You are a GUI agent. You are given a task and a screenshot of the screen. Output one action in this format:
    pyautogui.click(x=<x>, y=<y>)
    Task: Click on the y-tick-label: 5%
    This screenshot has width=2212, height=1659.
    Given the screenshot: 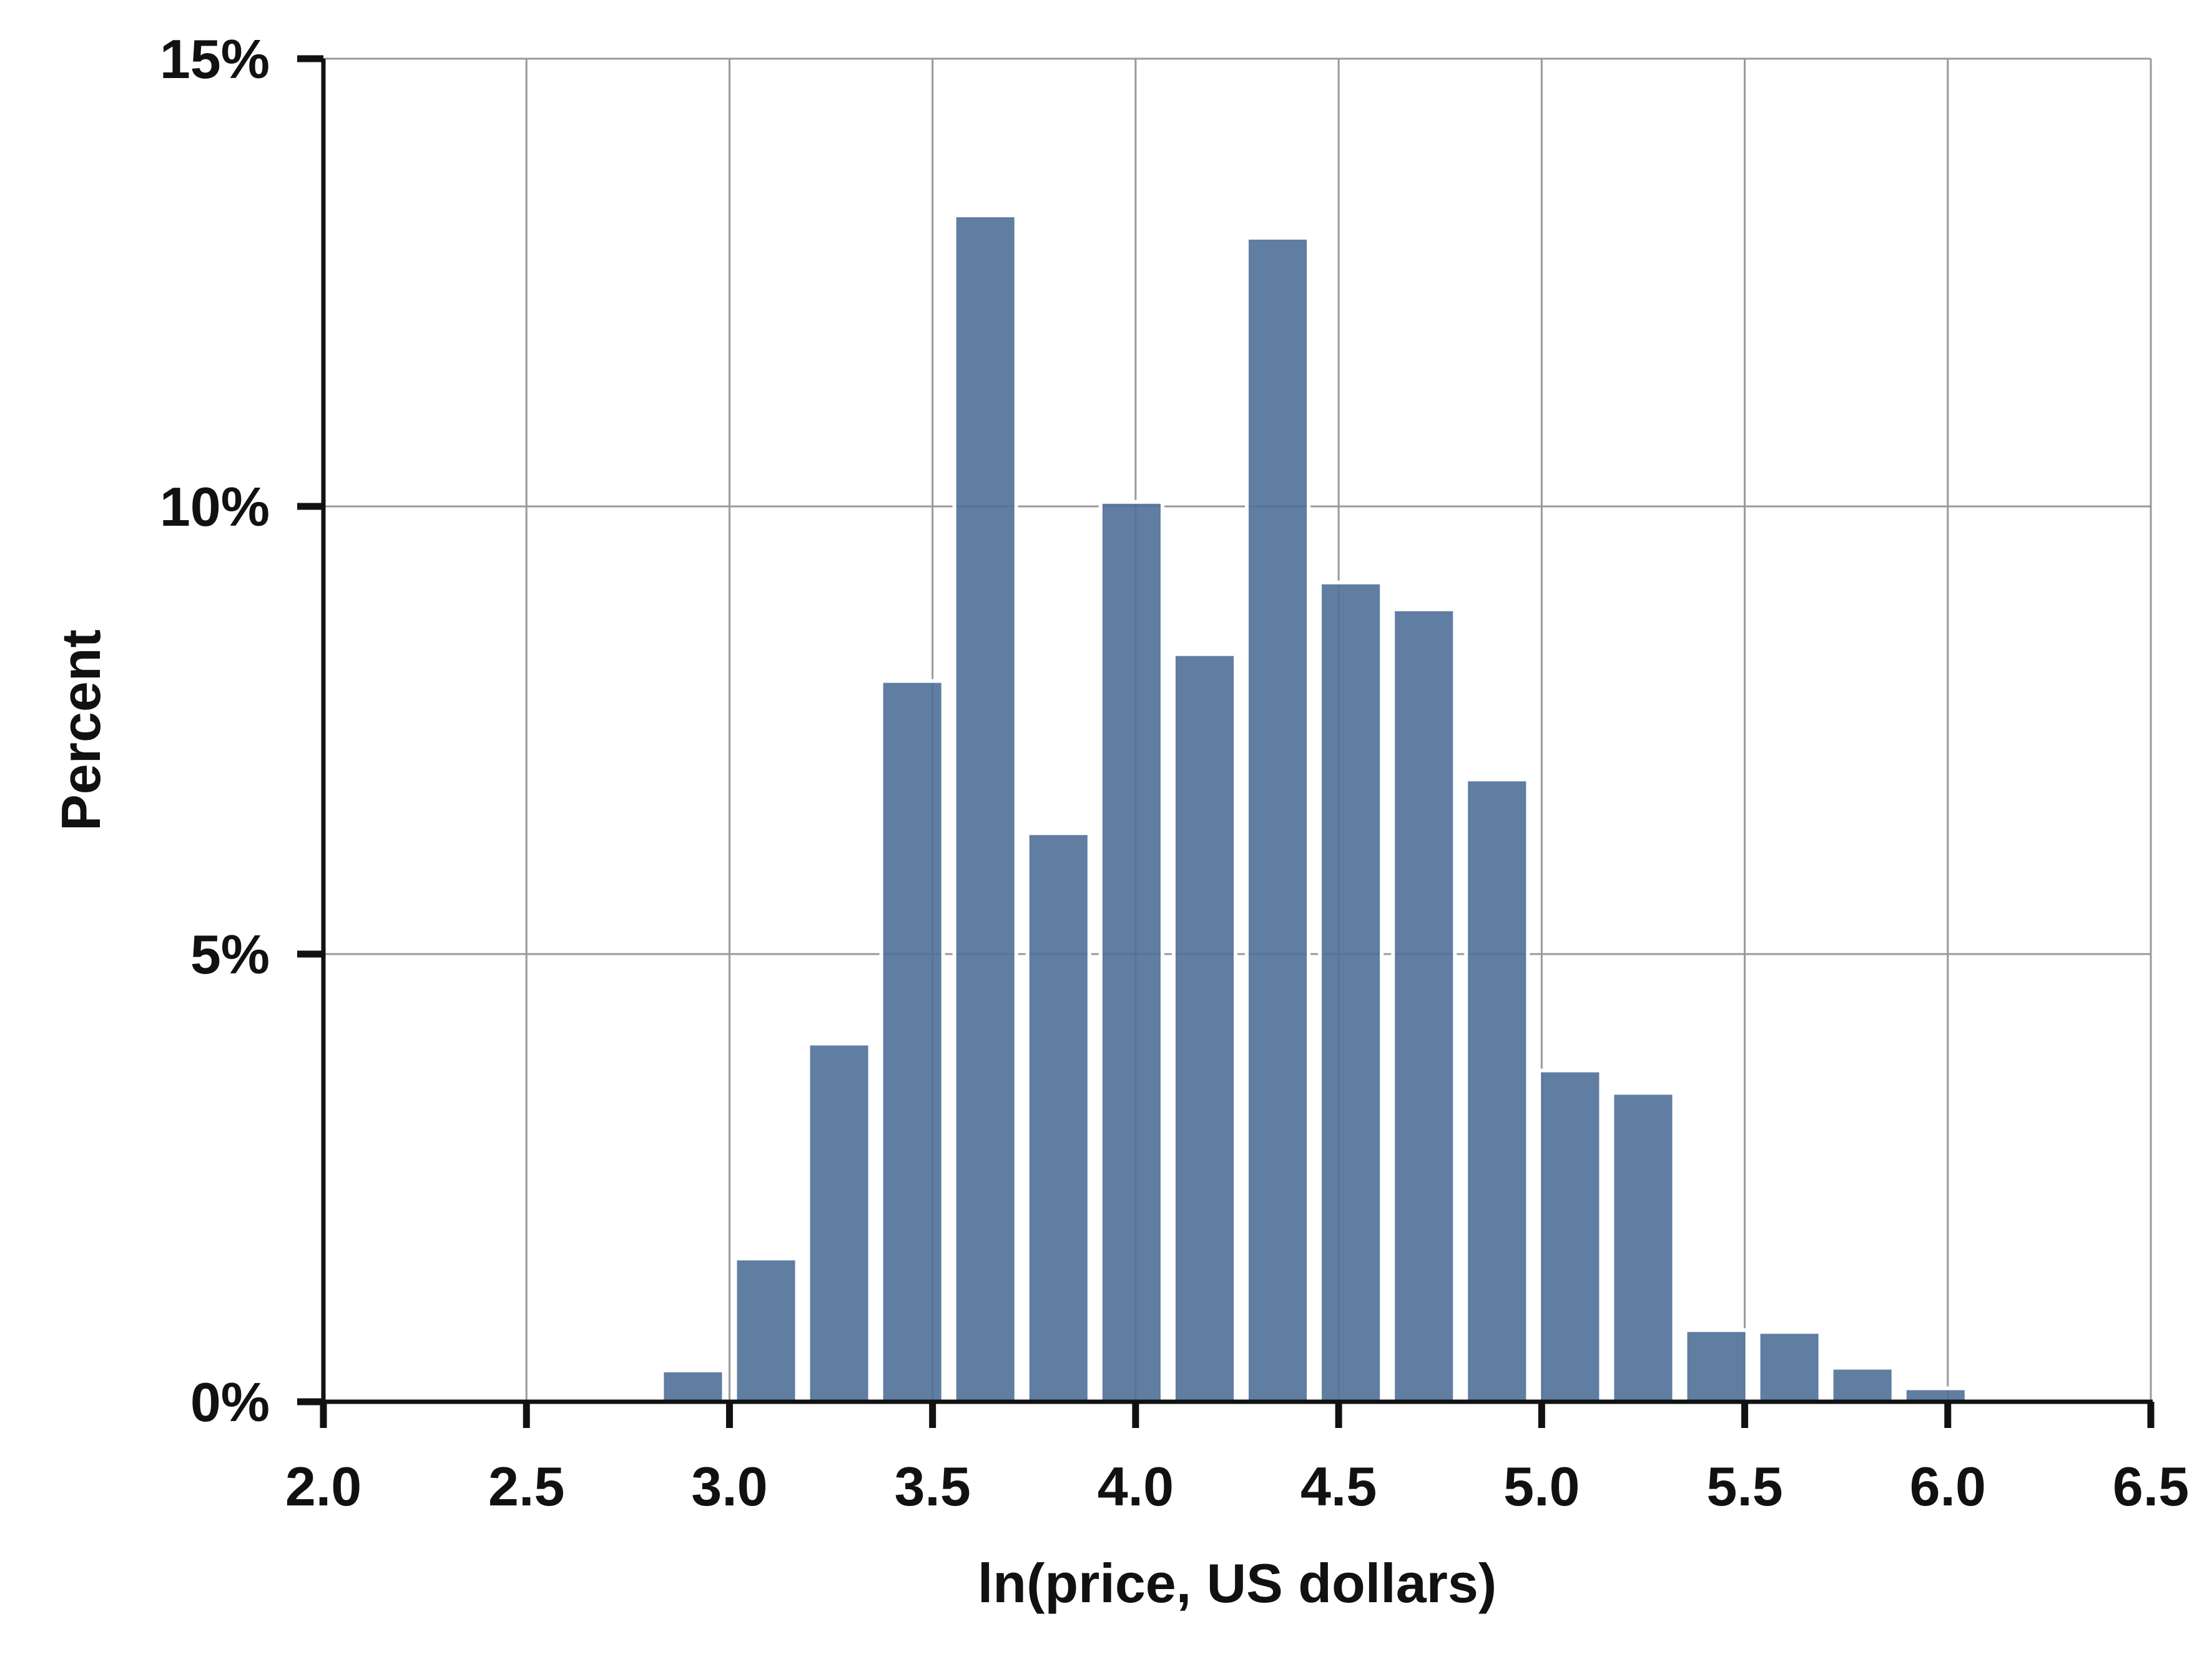 What is the action you would take?
    pyautogui.click(x=230, y=954)
    